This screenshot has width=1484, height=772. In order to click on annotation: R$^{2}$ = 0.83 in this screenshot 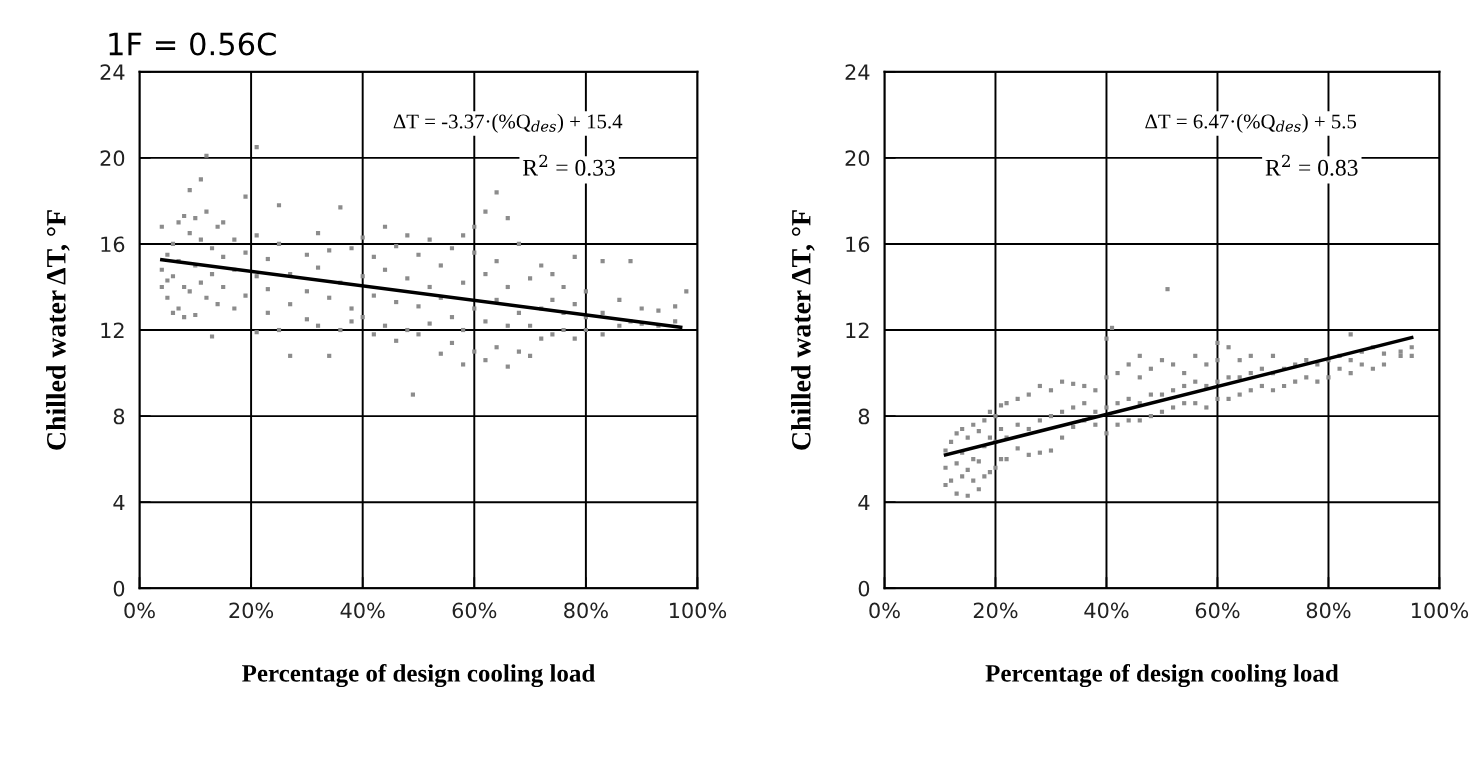, I will do `click(1311, 165)`.